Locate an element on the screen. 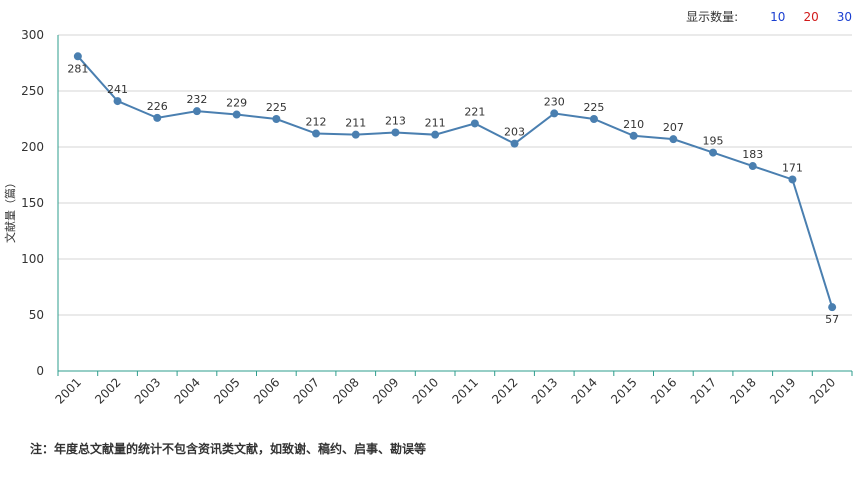 This screenshot has width=864, height=482. y-tick-label: 150 is located at coordinates (32, 203).